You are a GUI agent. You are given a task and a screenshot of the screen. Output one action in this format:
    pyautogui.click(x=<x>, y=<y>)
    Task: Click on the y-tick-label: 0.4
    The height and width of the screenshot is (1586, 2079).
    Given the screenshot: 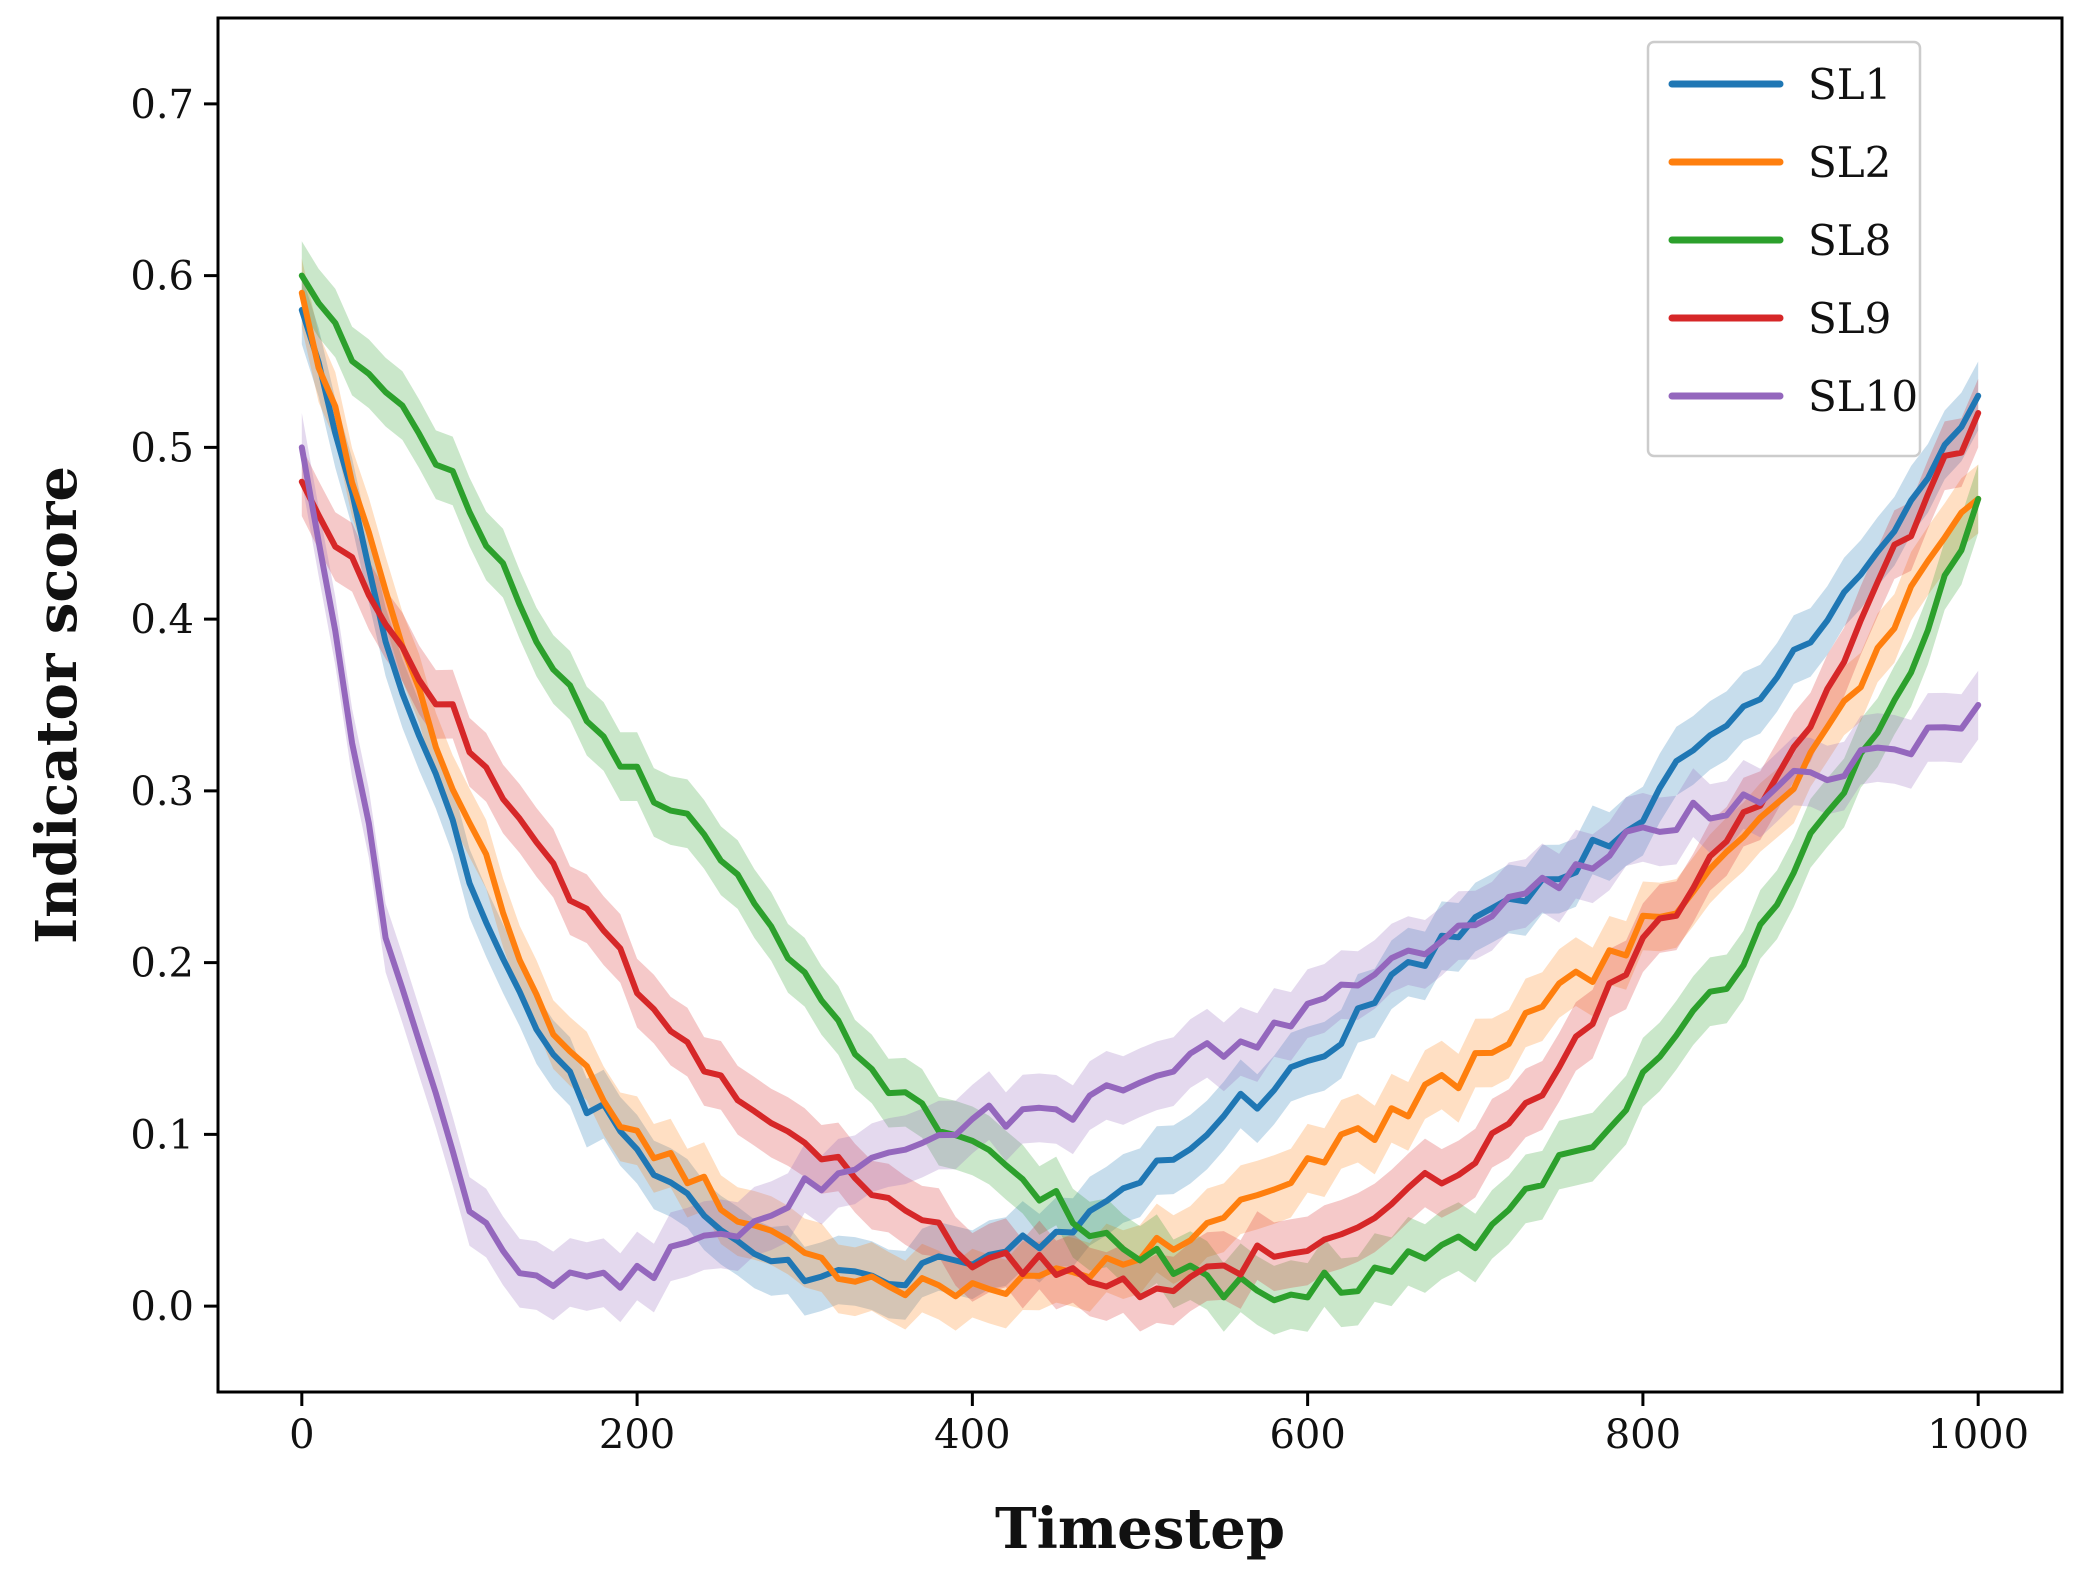 What is the action you would take?
    pyautogui.click(x=162, y=620)
    